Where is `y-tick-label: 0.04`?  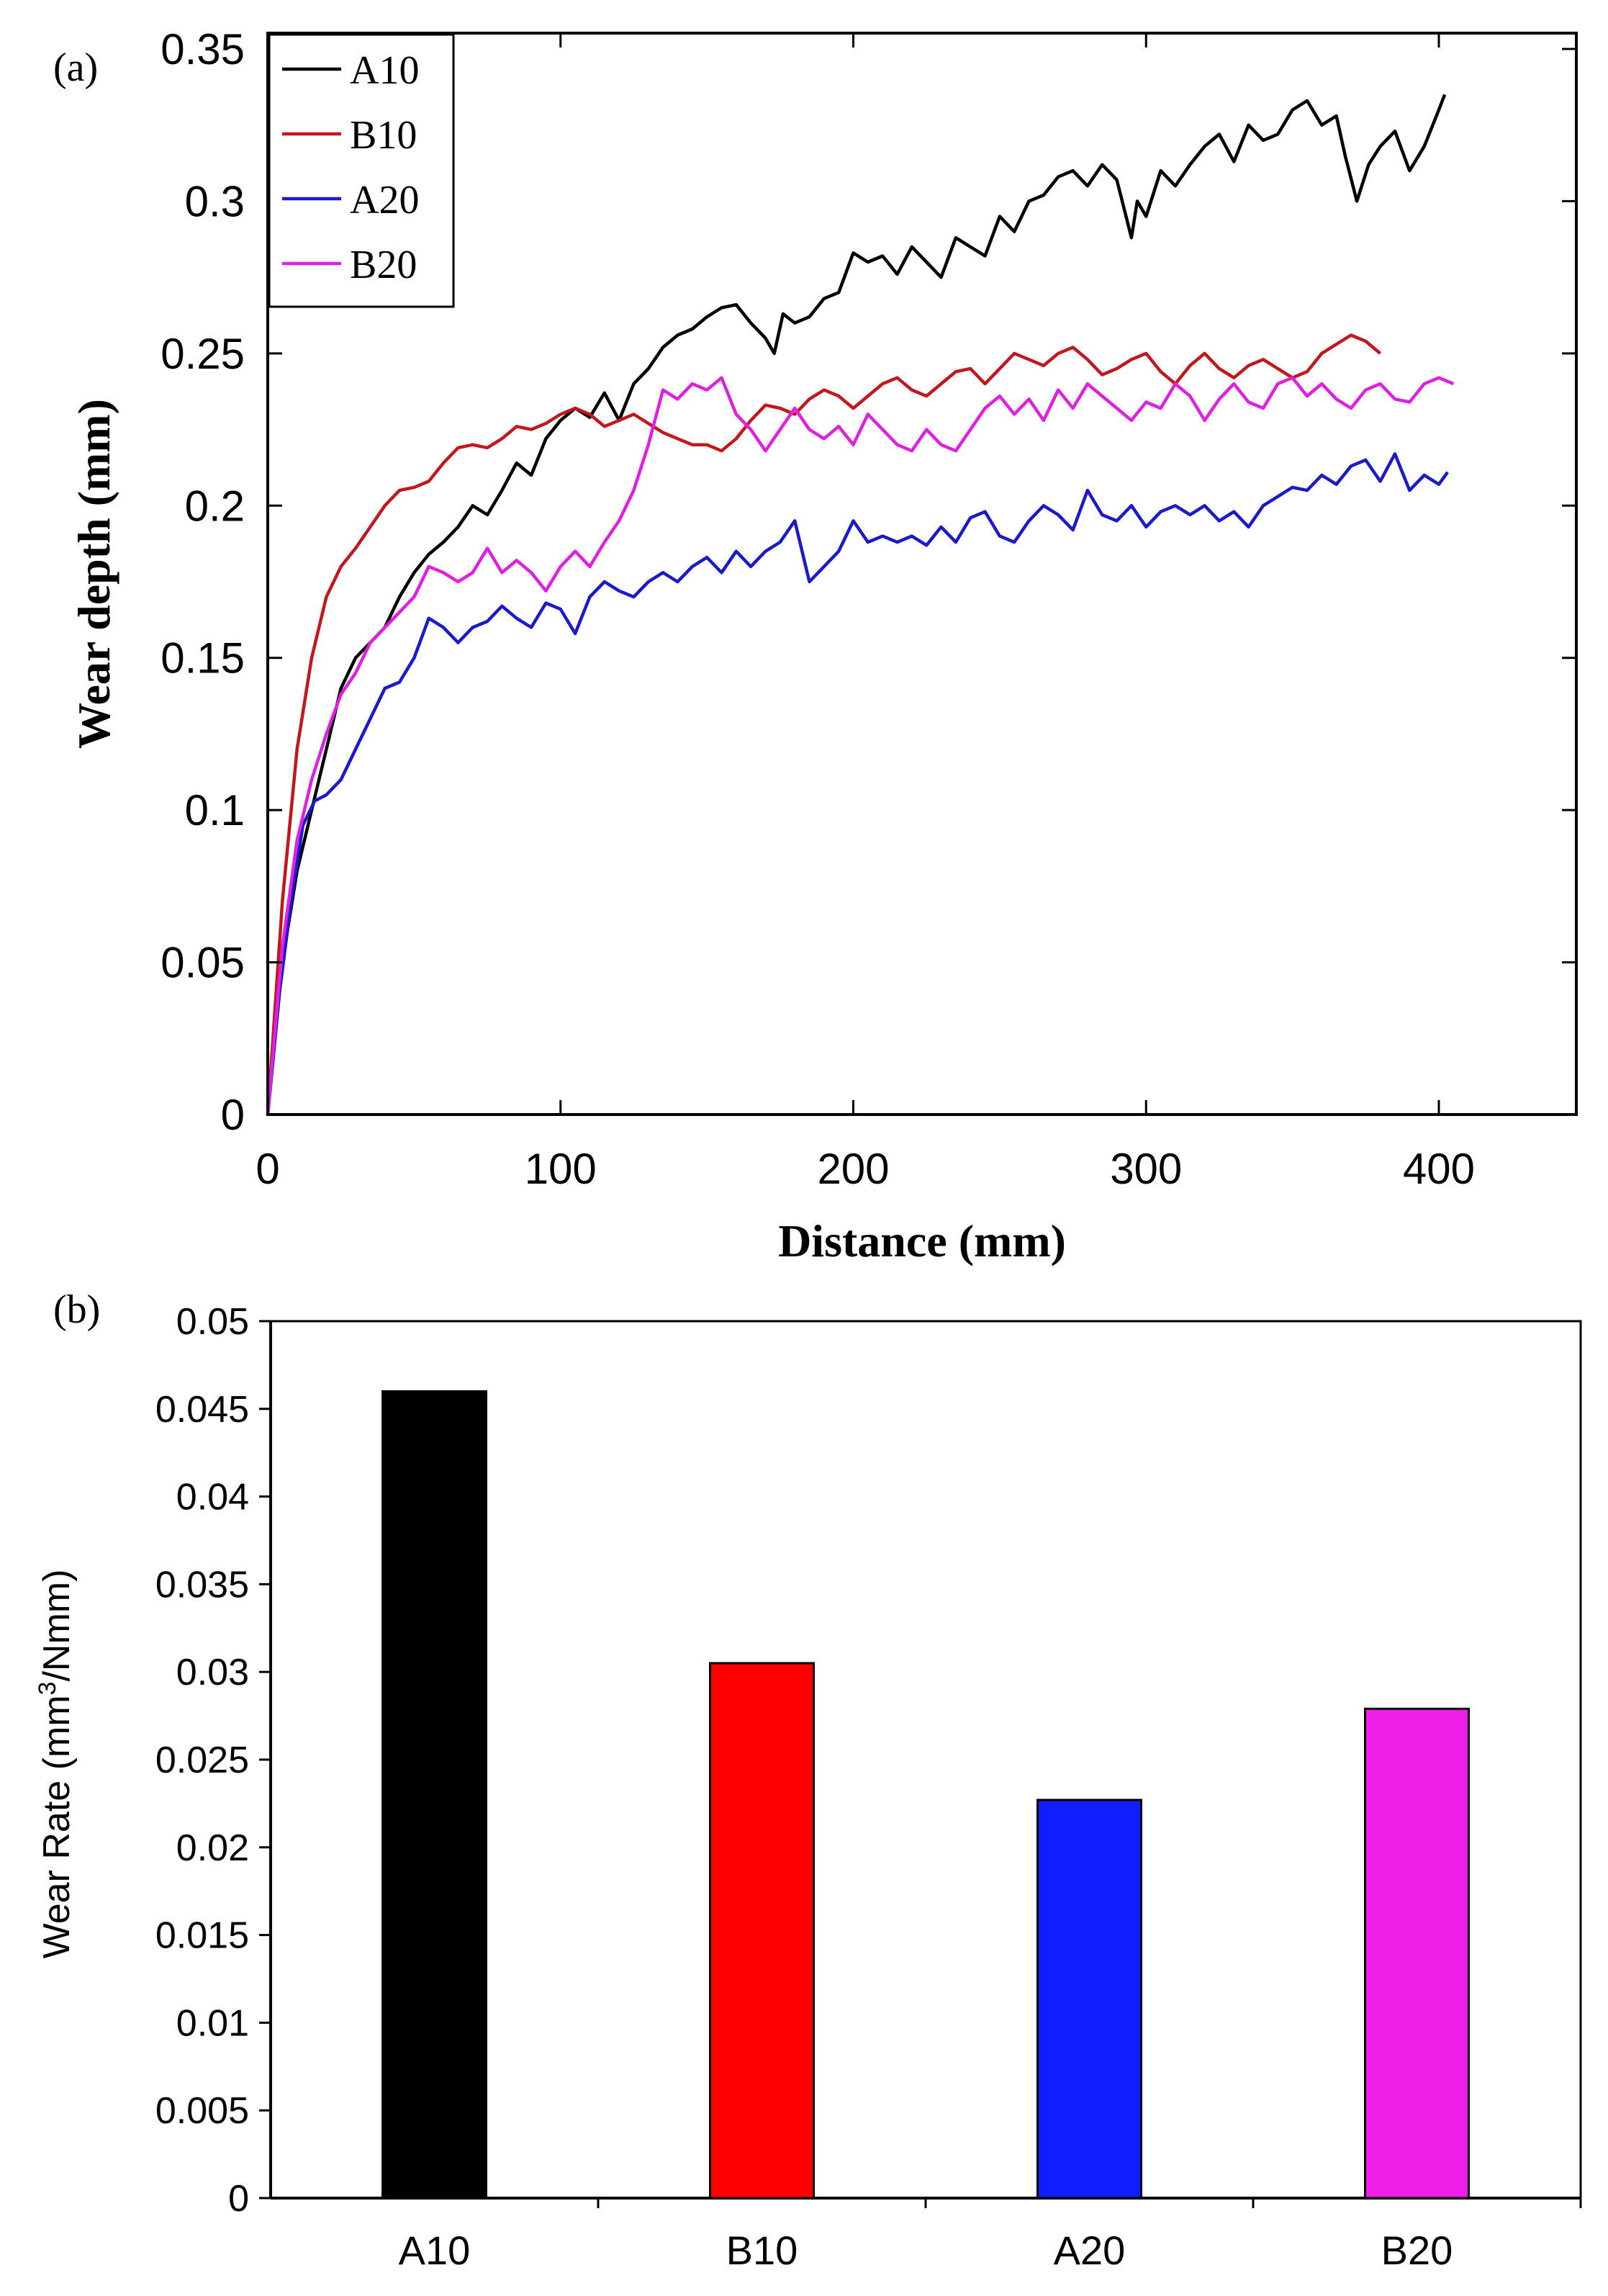
y-tick-label: 0.04 is located at coordinates (212, 1498).